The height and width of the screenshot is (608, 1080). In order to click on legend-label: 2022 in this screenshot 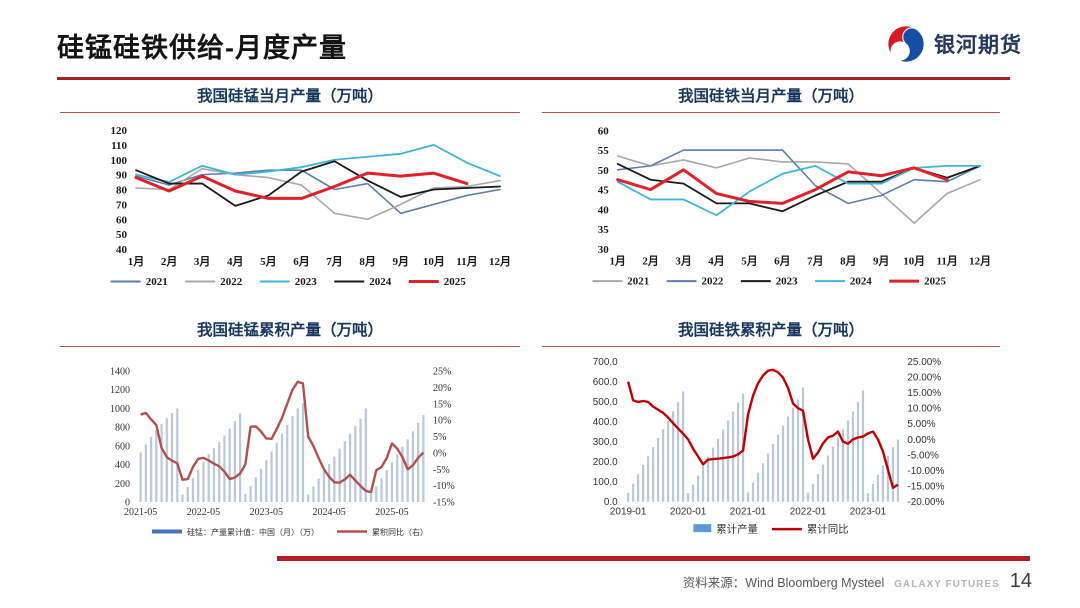, I will do `click(713, 282)`.